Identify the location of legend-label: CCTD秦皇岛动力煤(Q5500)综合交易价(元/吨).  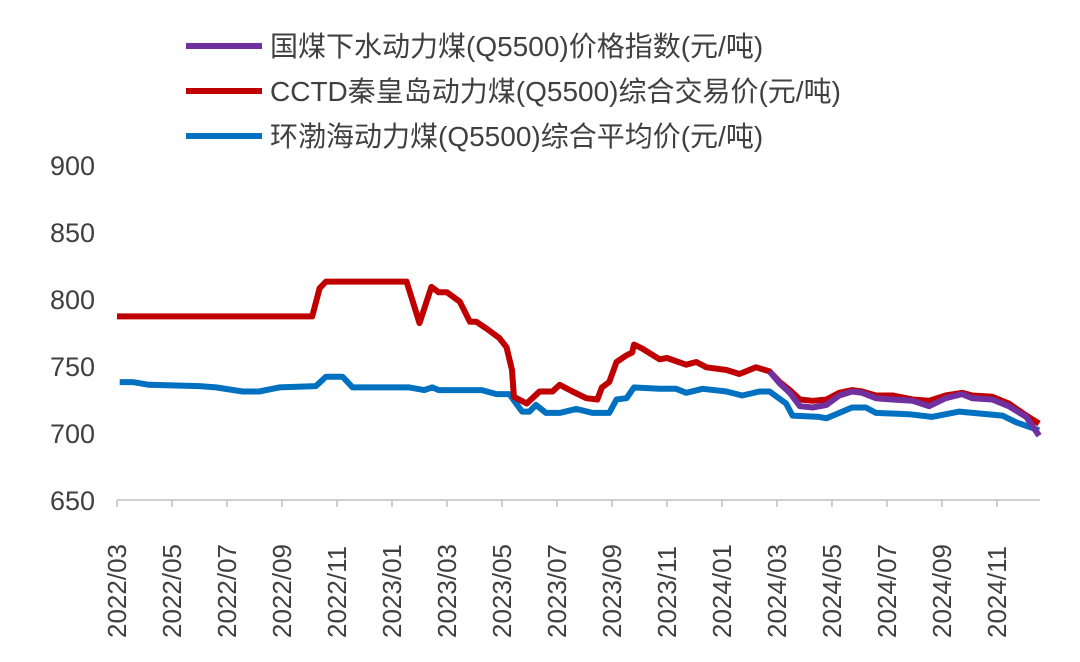
(555, 91).